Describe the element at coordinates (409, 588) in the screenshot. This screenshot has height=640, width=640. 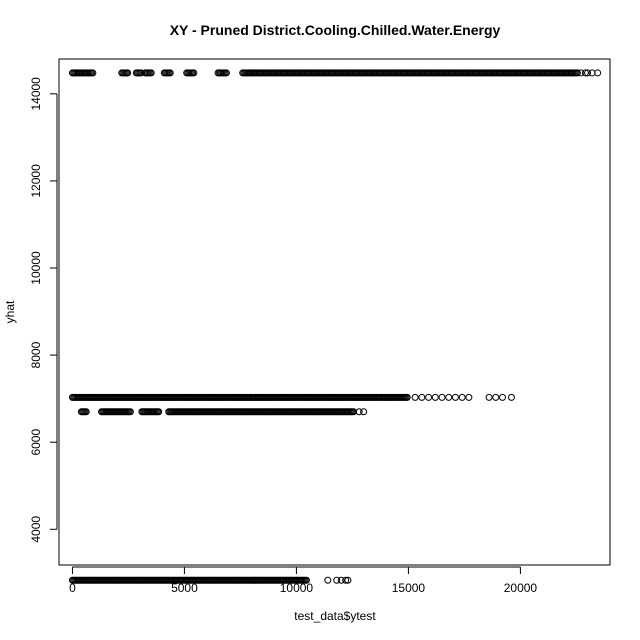
I see `x-tick-label: 15000` at that location.